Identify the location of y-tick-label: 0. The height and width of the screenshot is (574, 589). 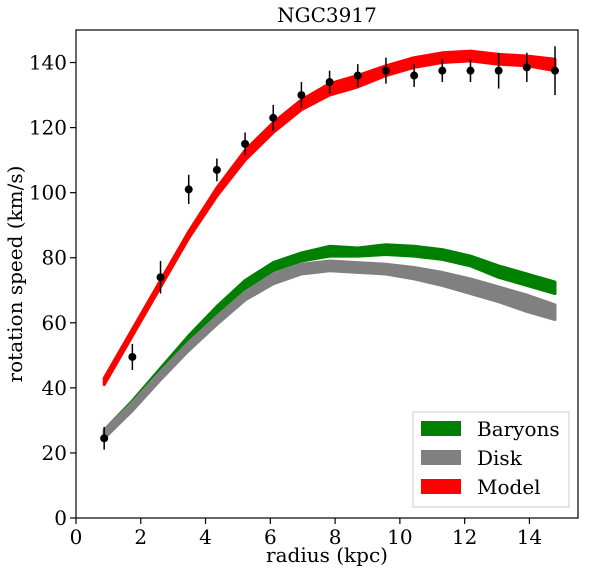
(60, 518).